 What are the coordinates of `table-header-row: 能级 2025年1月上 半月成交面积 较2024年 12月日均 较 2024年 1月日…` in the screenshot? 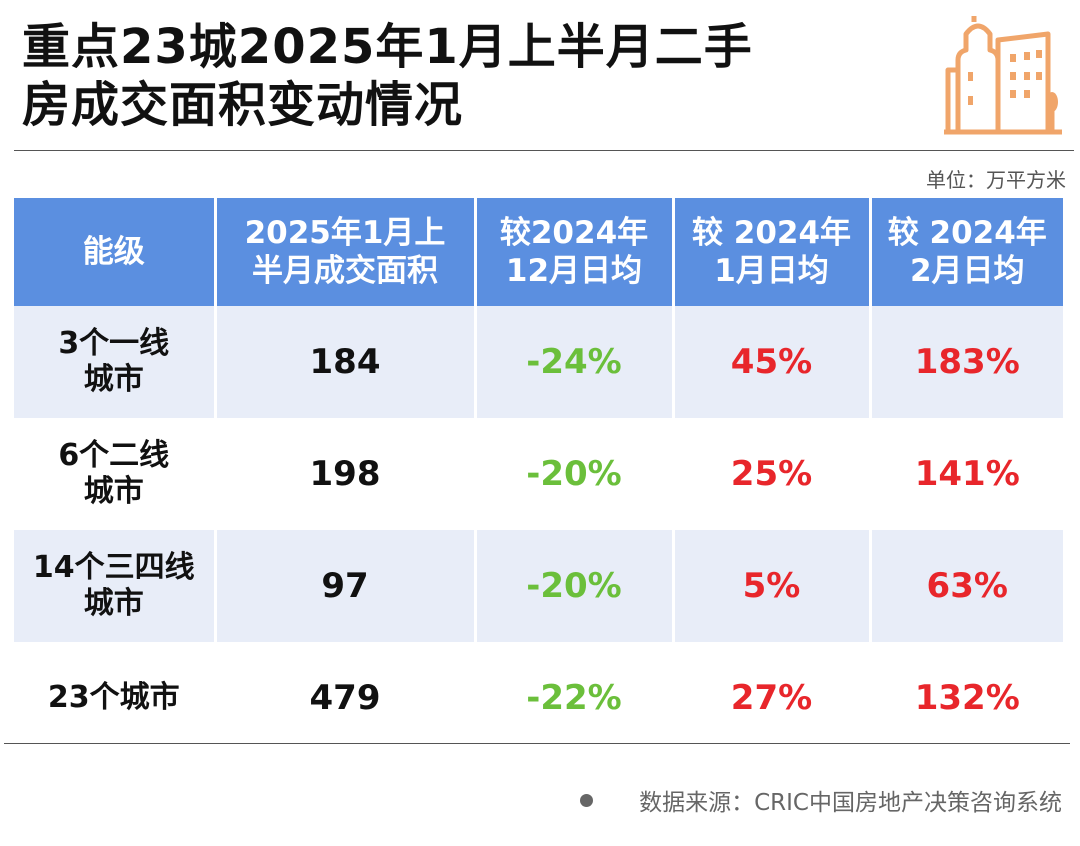 It's located at (538, 252).